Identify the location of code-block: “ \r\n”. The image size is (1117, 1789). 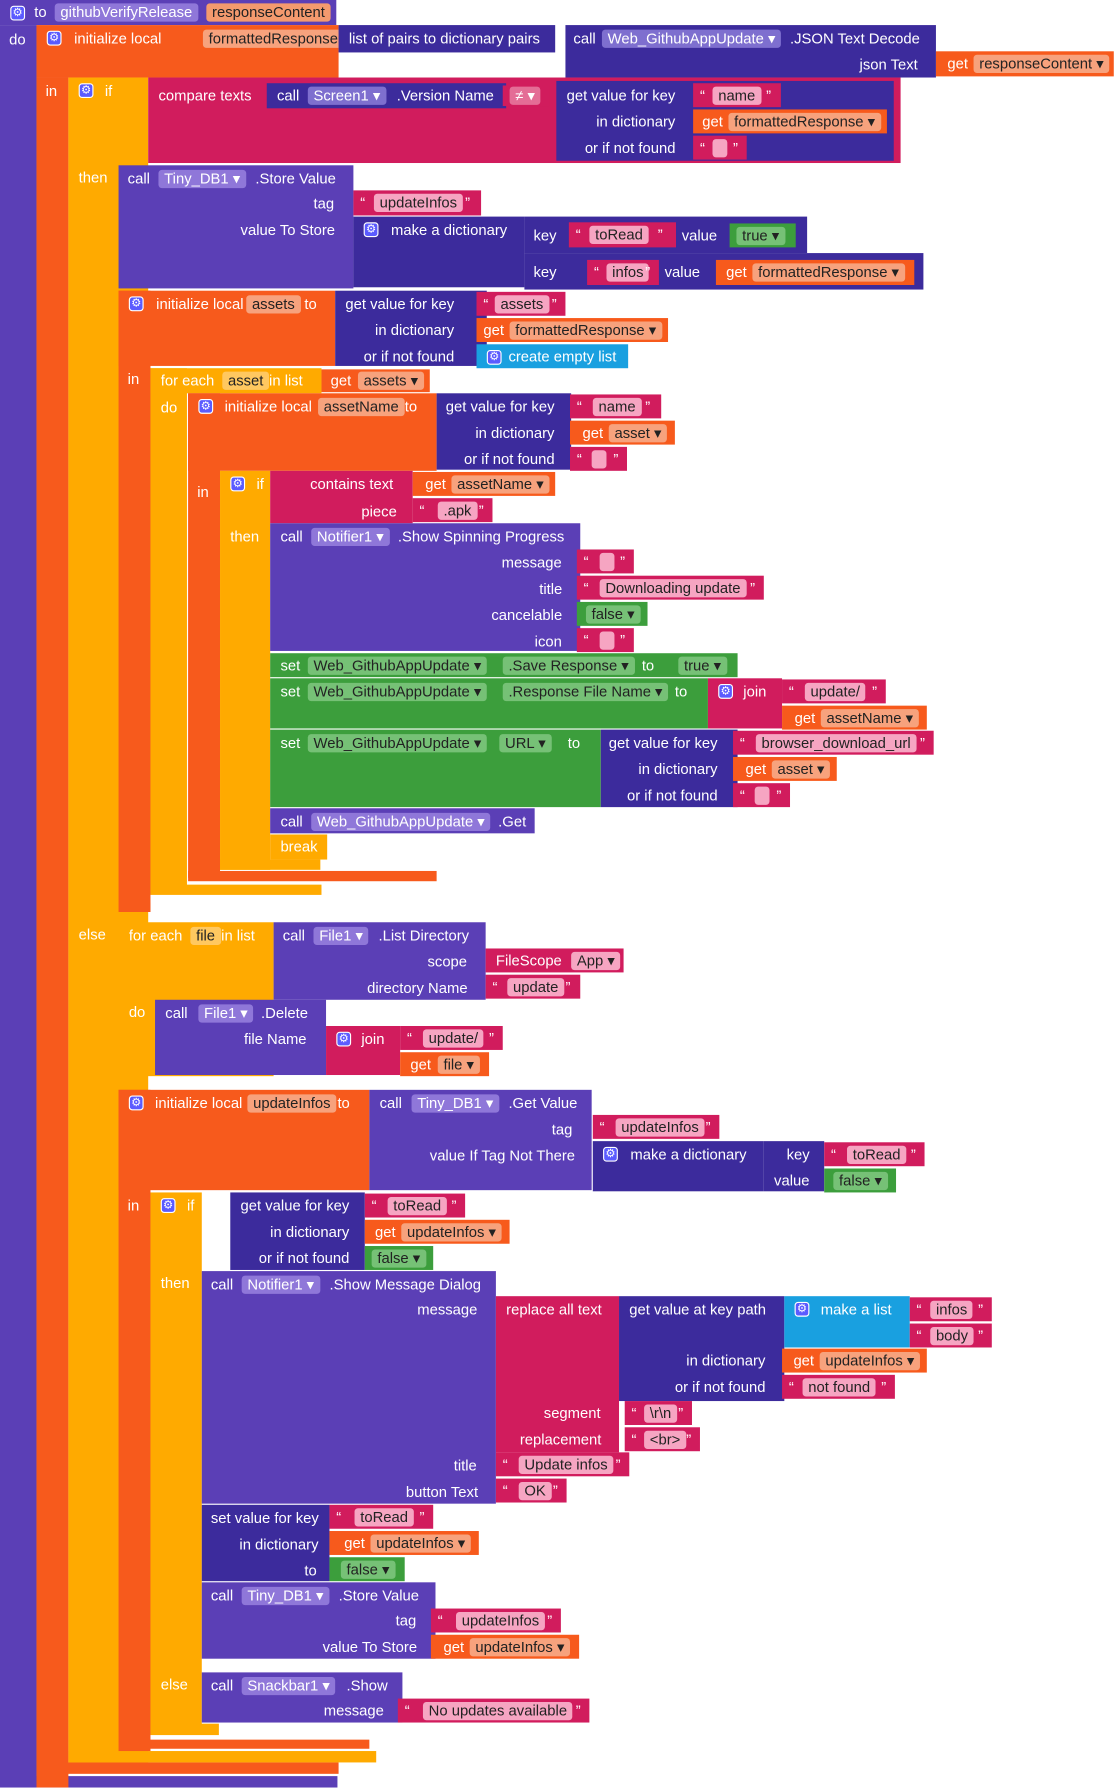
(658, 1413).